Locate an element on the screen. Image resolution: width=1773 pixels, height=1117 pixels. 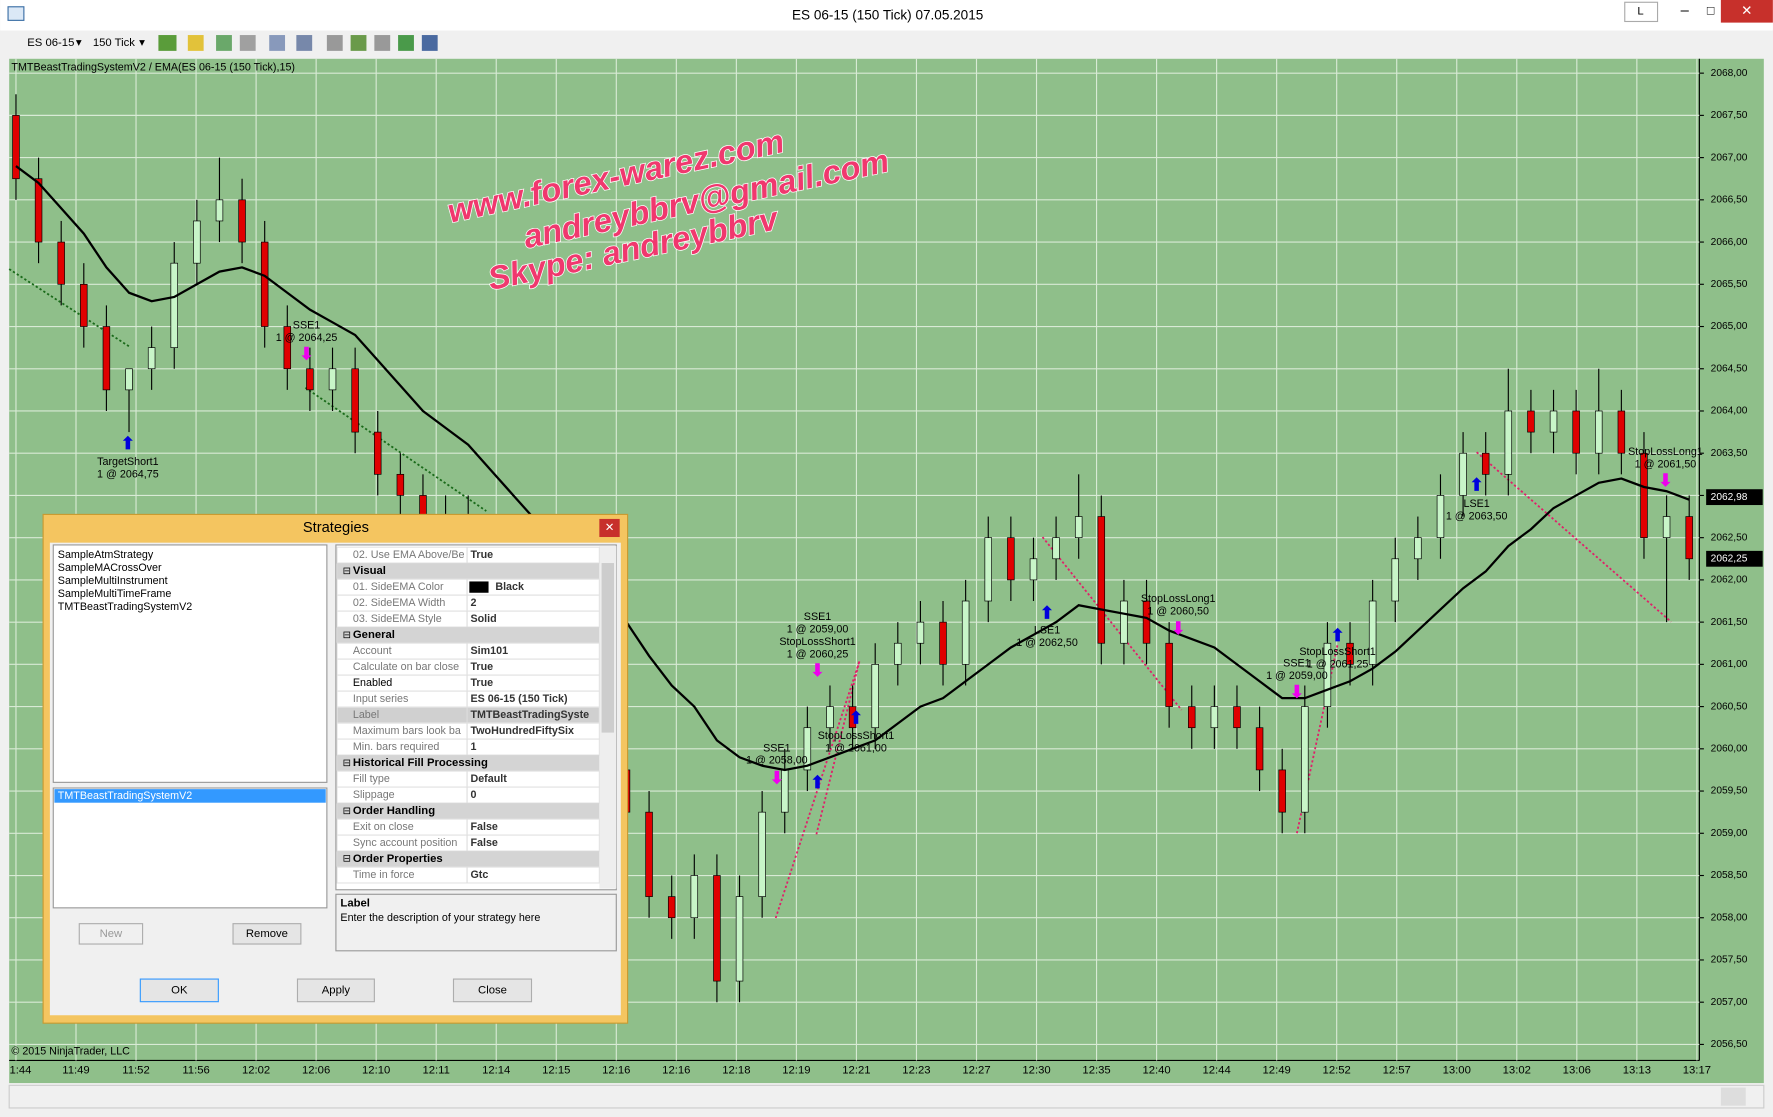
property-value: Sim101 is located at coordinates (489, 651).